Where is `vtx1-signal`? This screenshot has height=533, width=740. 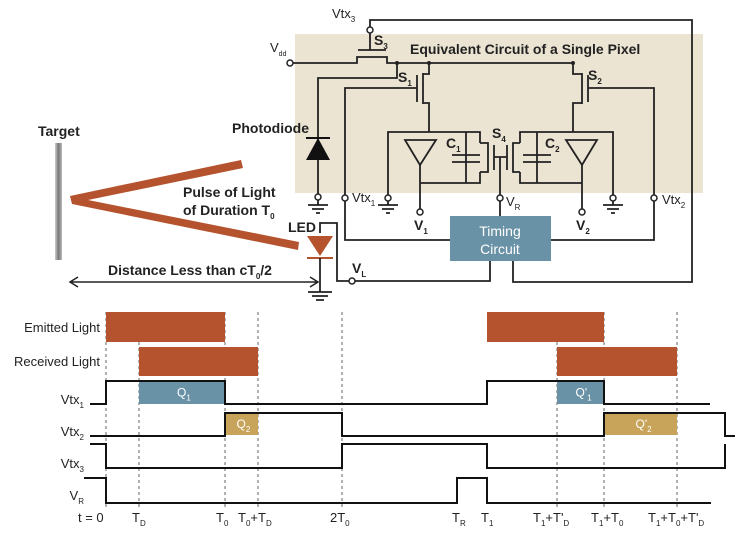 vtx1-signal is located at coordinates (400, 392).